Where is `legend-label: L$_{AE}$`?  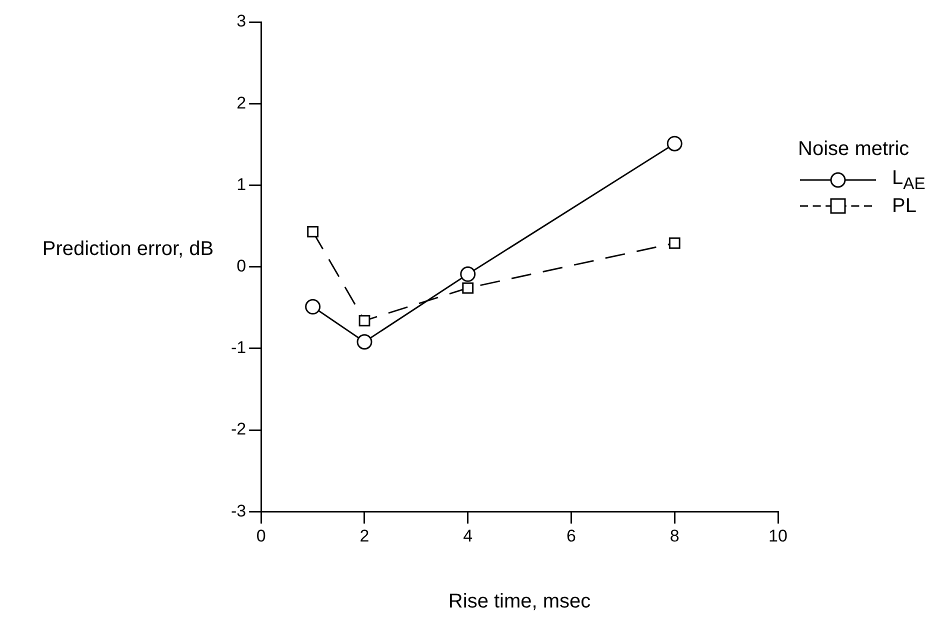
legend-label: L$_{AE}$ is located at coordinates (909, 180).